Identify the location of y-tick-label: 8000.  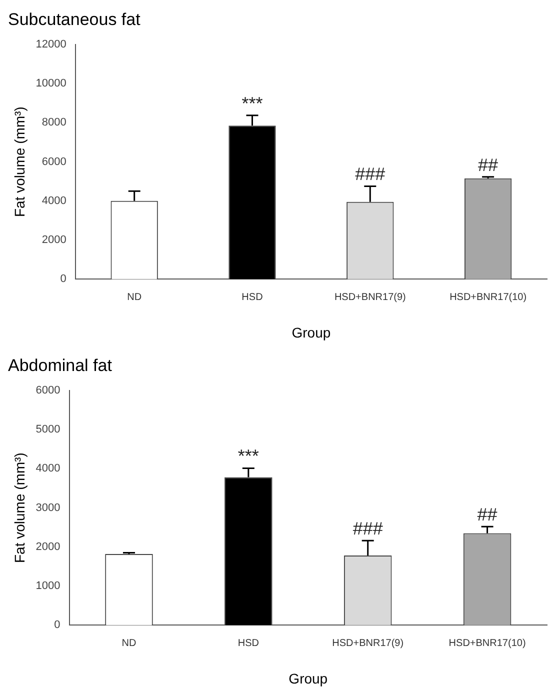
(54, 122).